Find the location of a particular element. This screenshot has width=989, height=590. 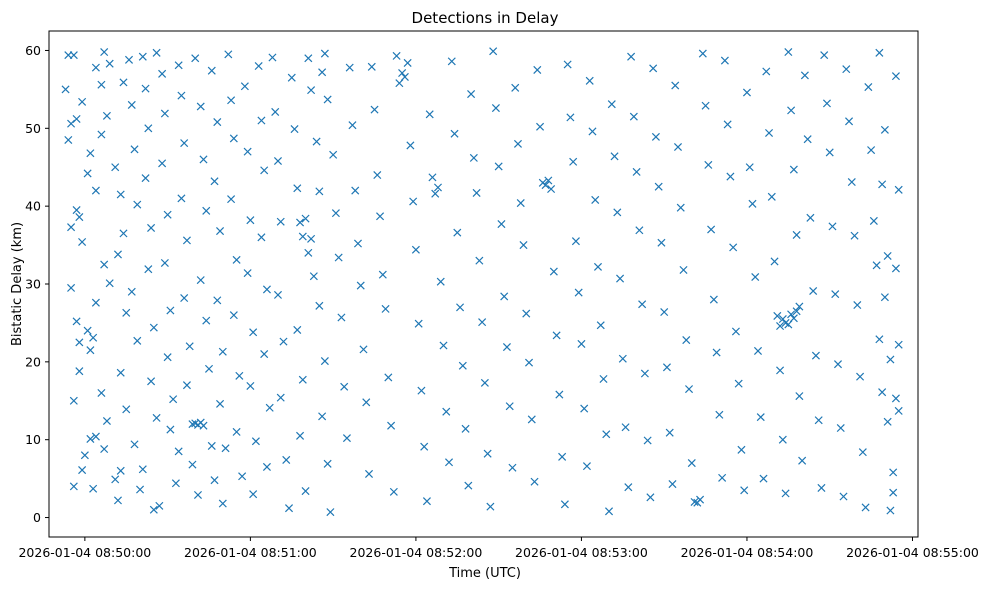

y-axis-label: Bistatic Delay (km) is located at coordinates (17, 284).